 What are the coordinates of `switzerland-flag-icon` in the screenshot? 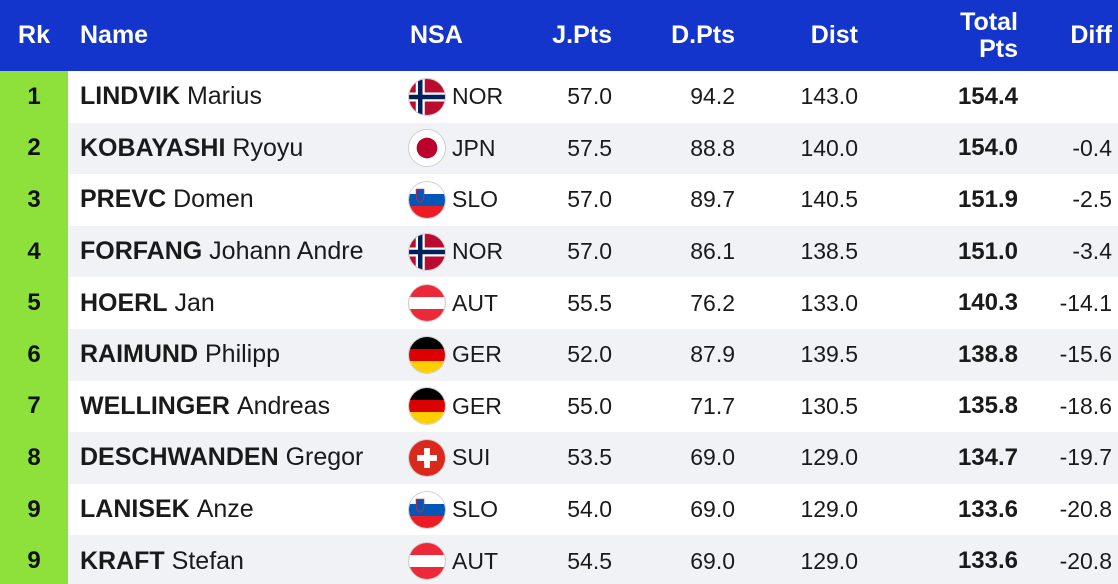 It's located at (427, 457).